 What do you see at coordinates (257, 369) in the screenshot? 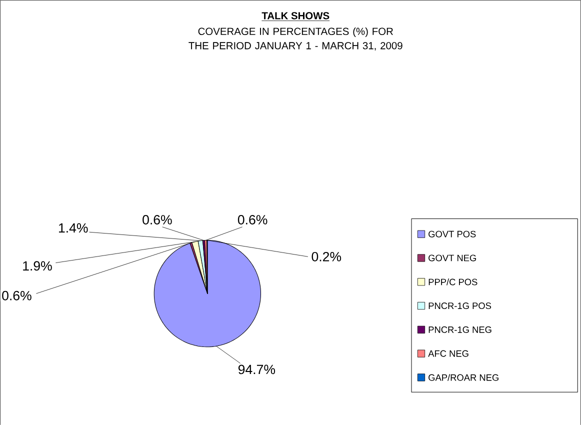
I see `data-label: 94.7%` at bounding box center [257, 369].